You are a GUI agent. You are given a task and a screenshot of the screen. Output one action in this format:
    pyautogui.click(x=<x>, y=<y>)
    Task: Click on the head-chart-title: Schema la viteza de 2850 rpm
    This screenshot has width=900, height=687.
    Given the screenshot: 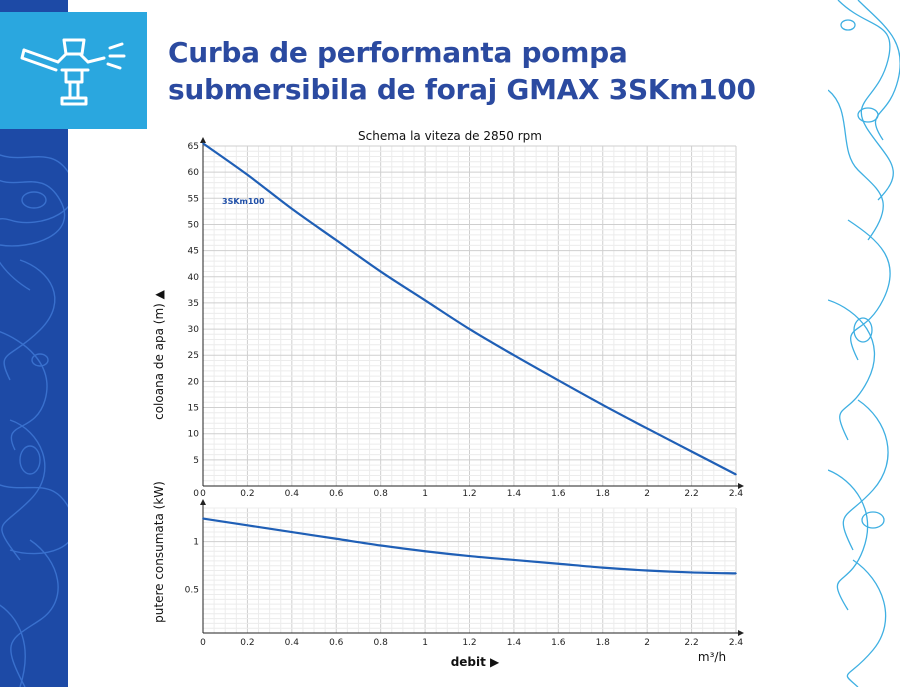 What is the action you would take?
    pyautogui.click(x=450, y=136)
    